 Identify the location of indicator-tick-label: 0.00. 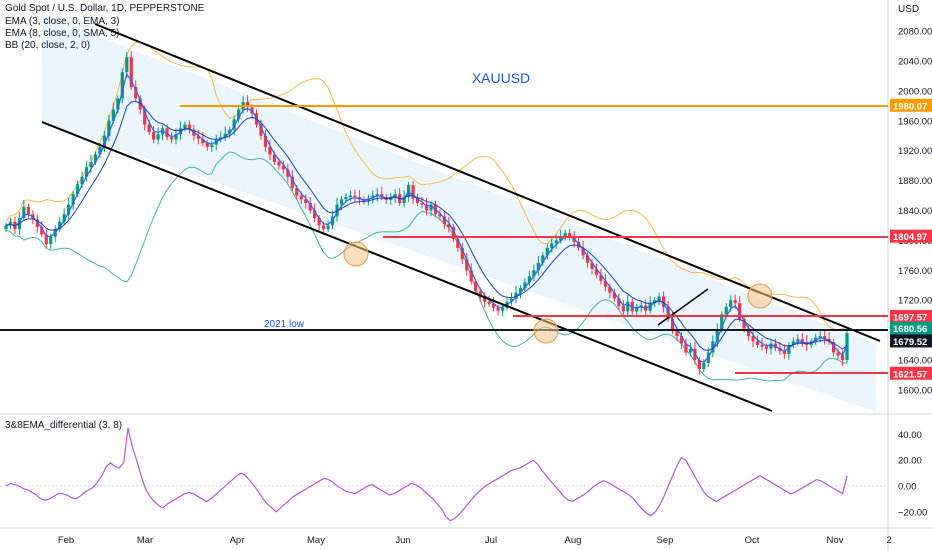
(907, 487).